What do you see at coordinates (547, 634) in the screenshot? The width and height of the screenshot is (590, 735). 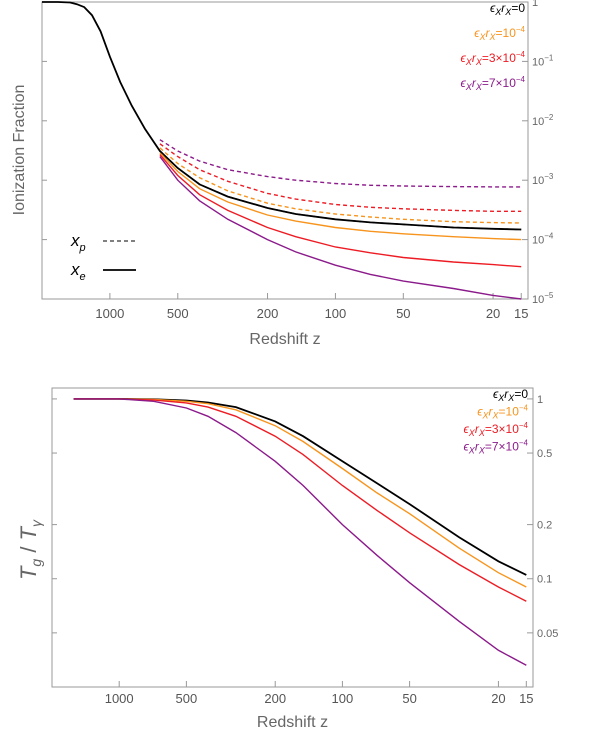 I see `y-tick-label: 0.05` at bounding box center [547, 634].